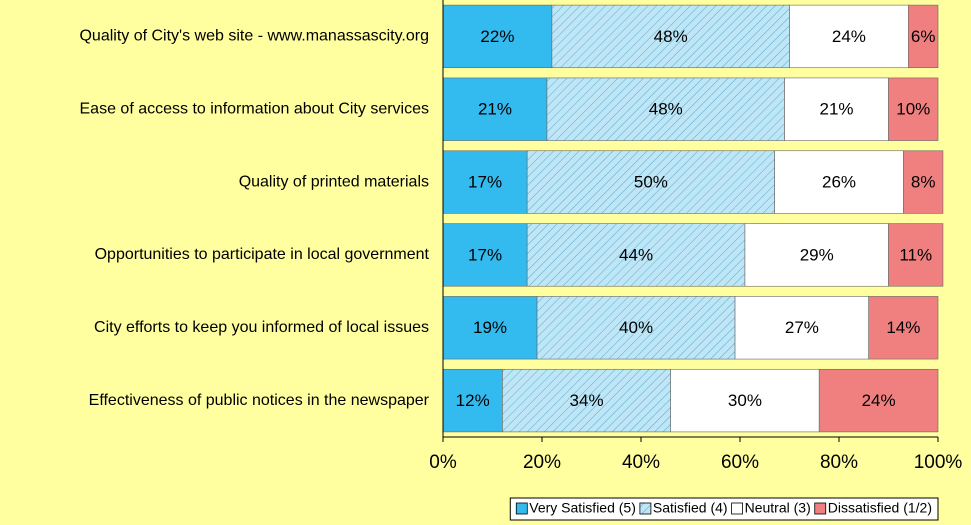 The height and width of the screenshot is (525, 971). I want to click on legend-label: Satisfied (4), so click(690, 508).